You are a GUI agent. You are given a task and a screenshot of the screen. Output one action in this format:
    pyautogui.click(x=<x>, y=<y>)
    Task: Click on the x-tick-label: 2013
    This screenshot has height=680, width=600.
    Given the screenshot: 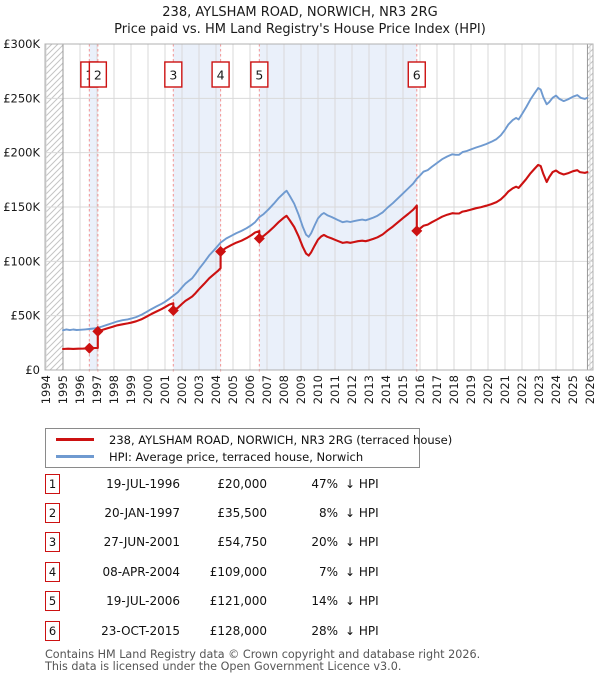 What is the action you would take?
    pyautogui.click(x=369, y=389)
    